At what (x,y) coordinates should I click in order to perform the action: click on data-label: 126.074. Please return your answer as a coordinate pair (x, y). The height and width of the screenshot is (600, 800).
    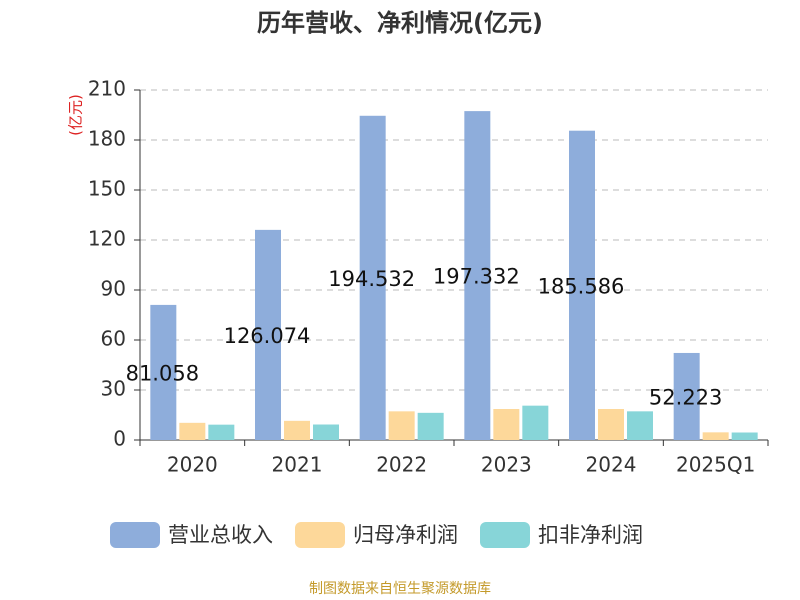
    Looking at the image, I should click on (267, 336).